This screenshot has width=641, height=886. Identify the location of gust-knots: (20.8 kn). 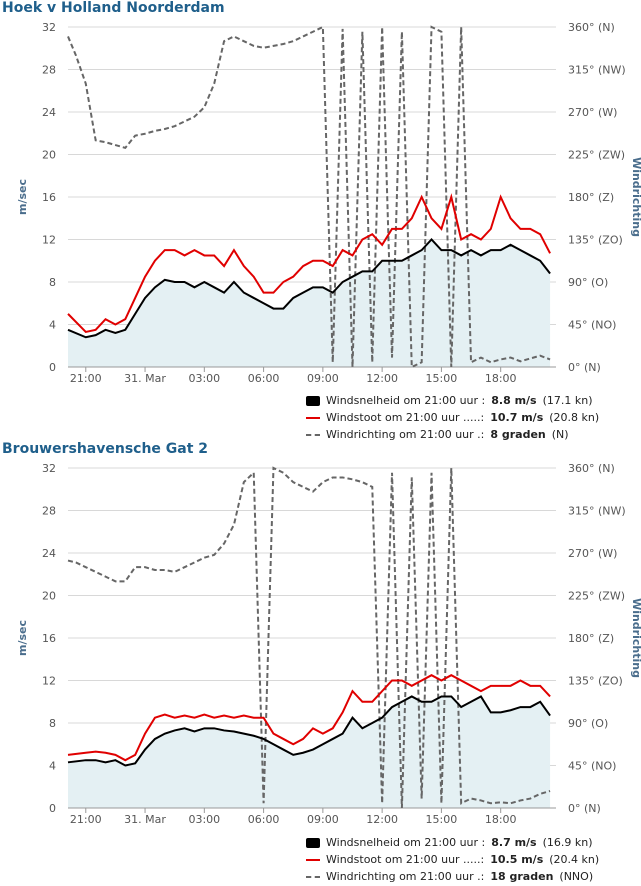
(574, 417).